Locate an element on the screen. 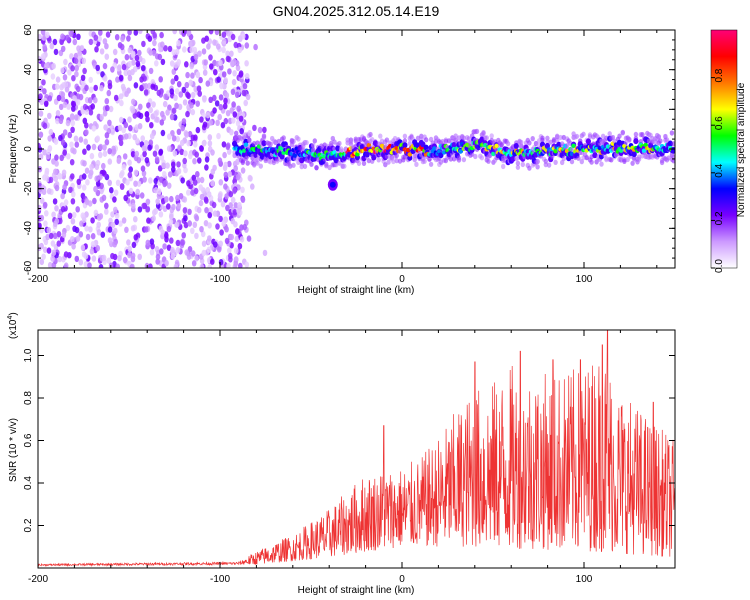 The width and height of the screenshot is (750, 600). snr-multiplier-label: (x104) is located at coordinates (13, 325).